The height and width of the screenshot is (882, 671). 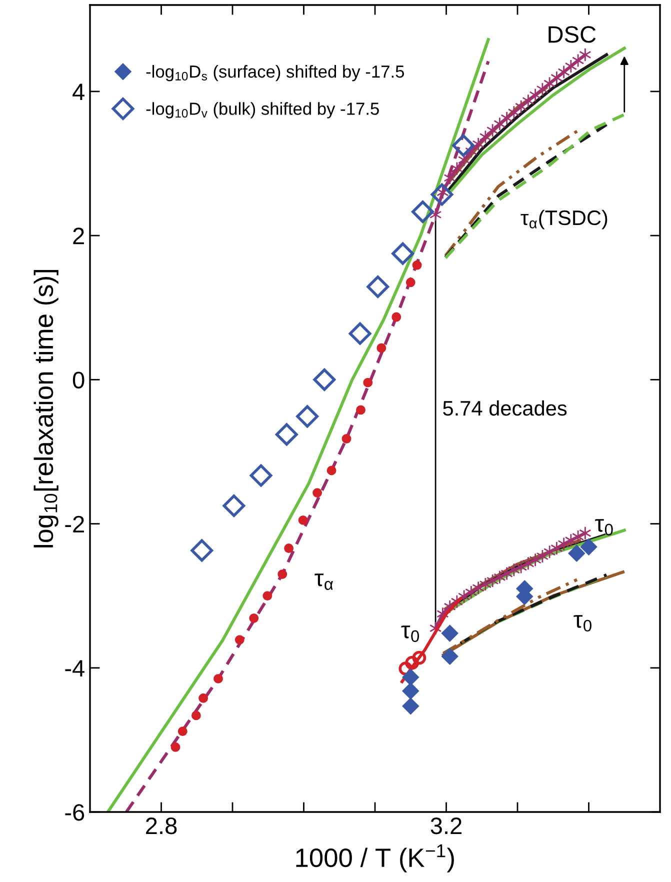 I want to click on y-axis-title: log$_{10}$[relaxation time (s)], so click(x=46, y=409).